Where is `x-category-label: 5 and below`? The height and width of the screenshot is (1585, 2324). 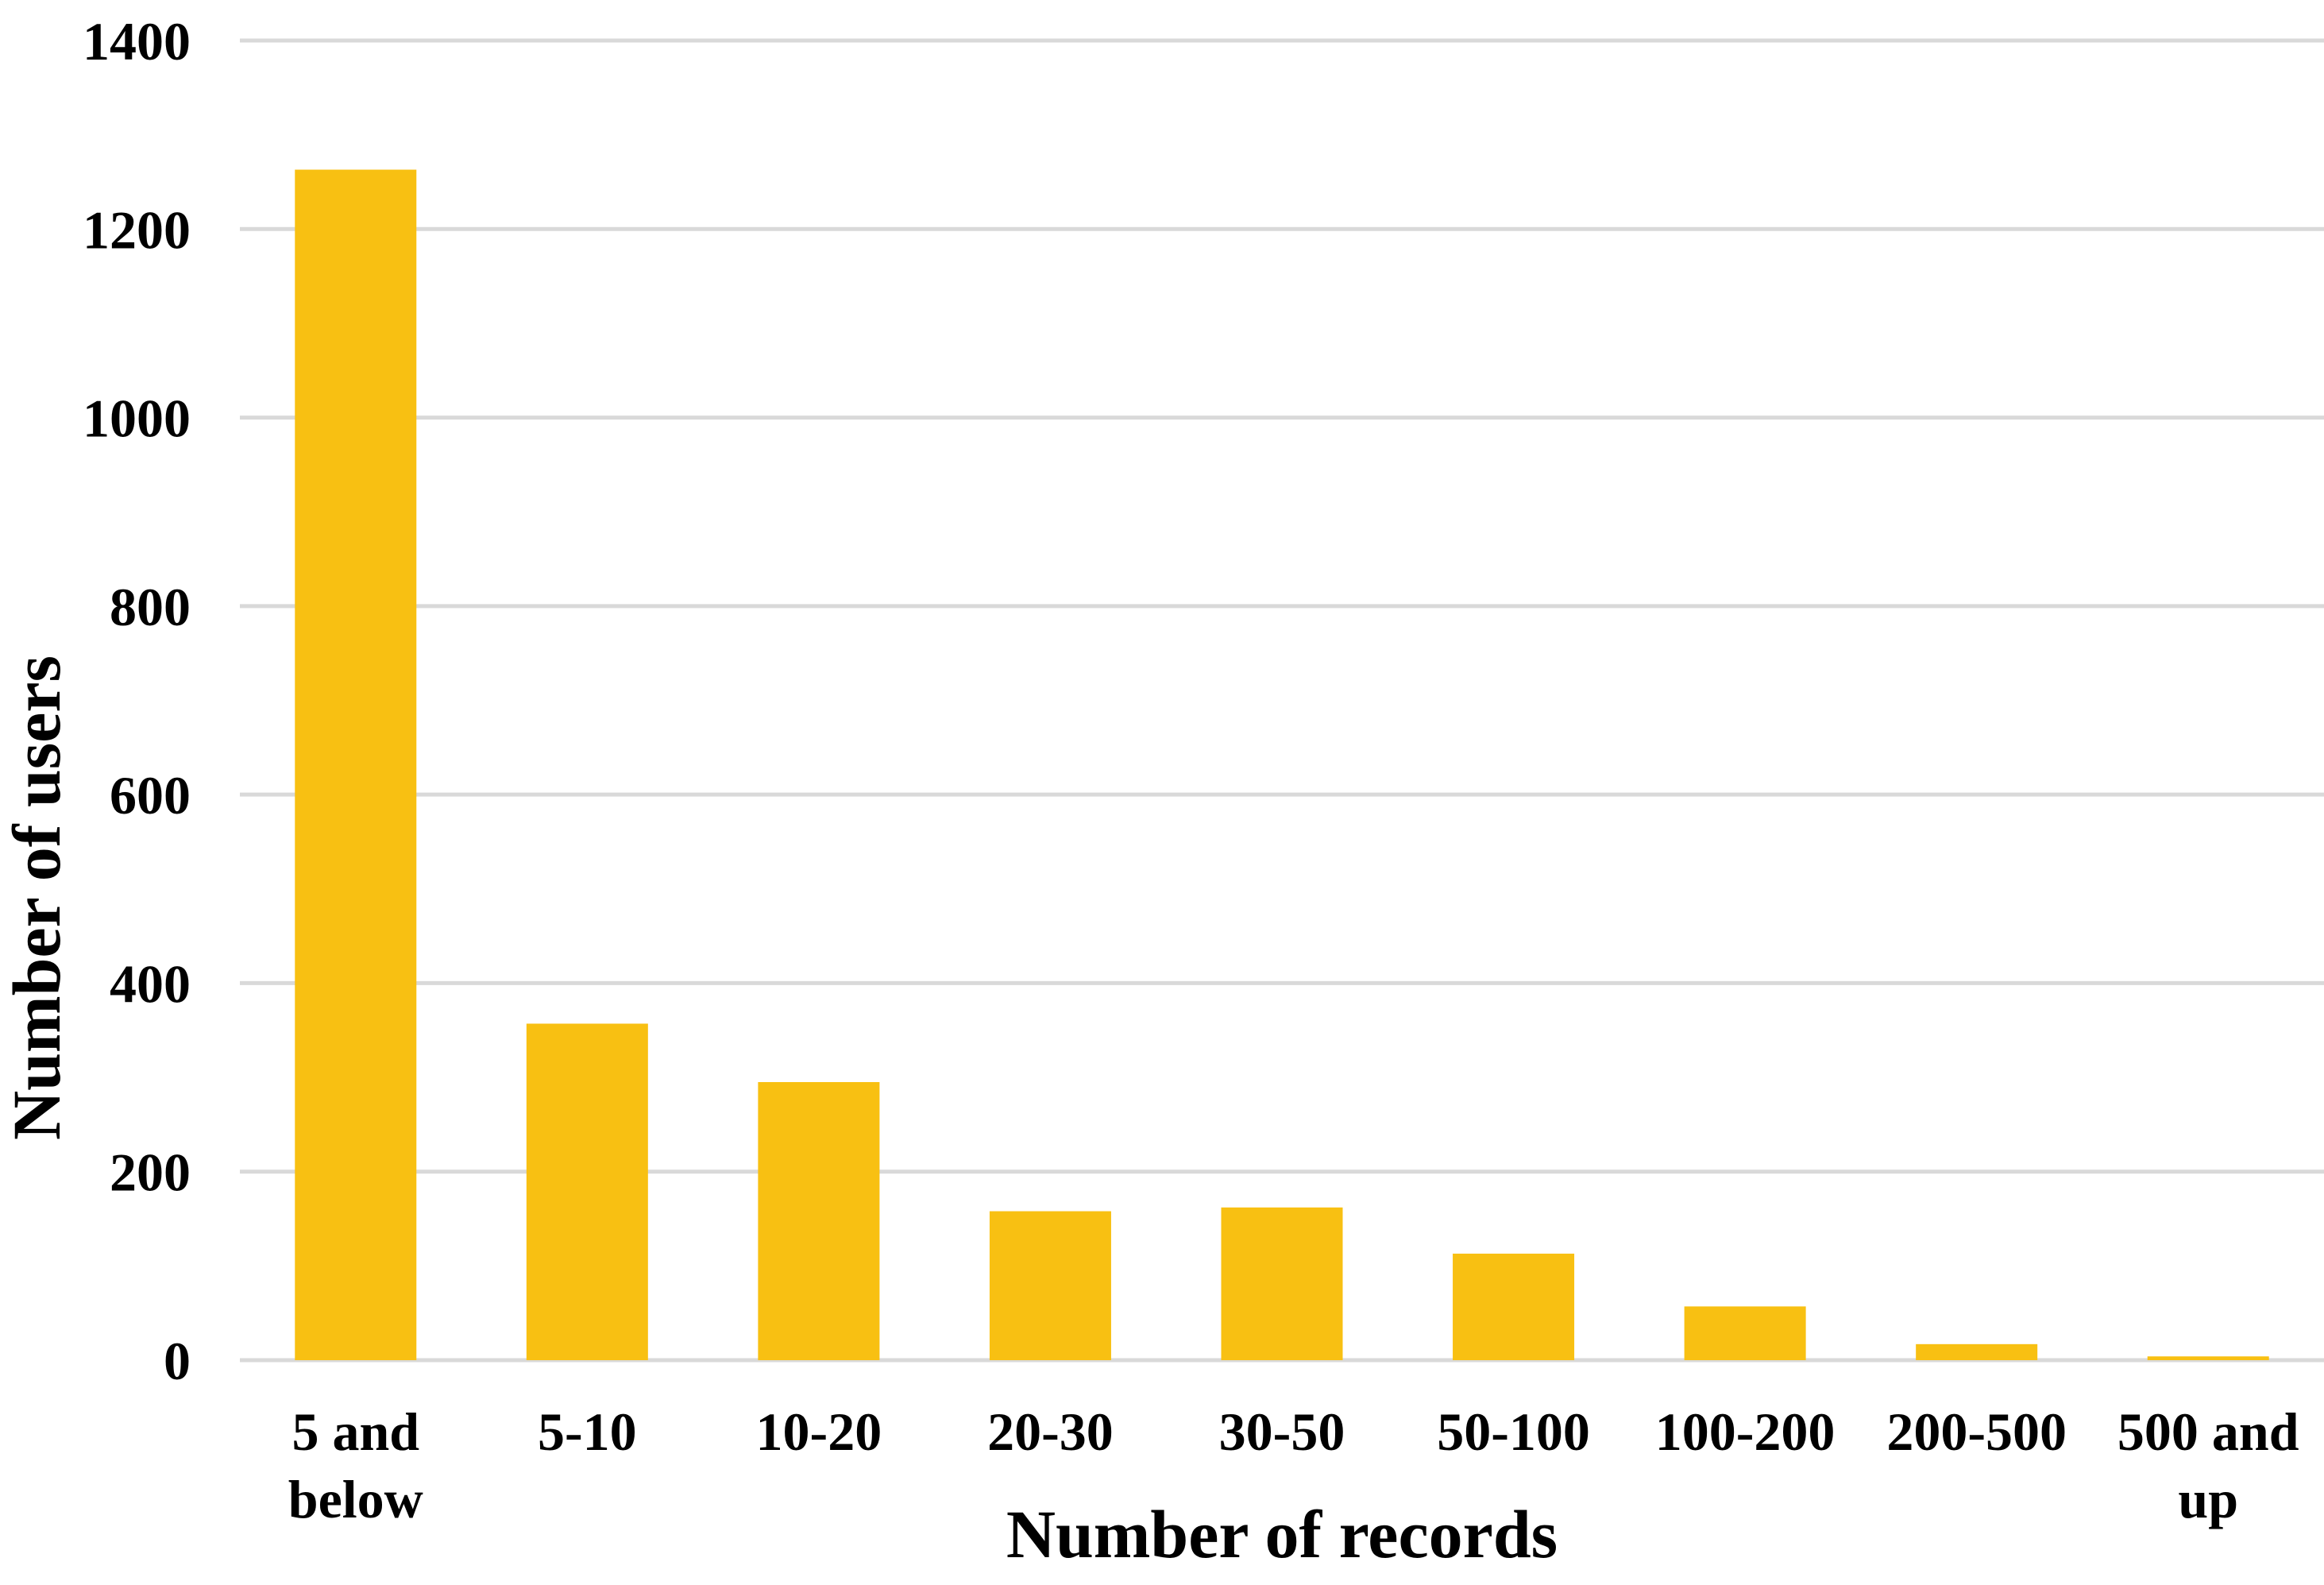 x-category-label: 5 and below is located at coordinates (355, 1465).